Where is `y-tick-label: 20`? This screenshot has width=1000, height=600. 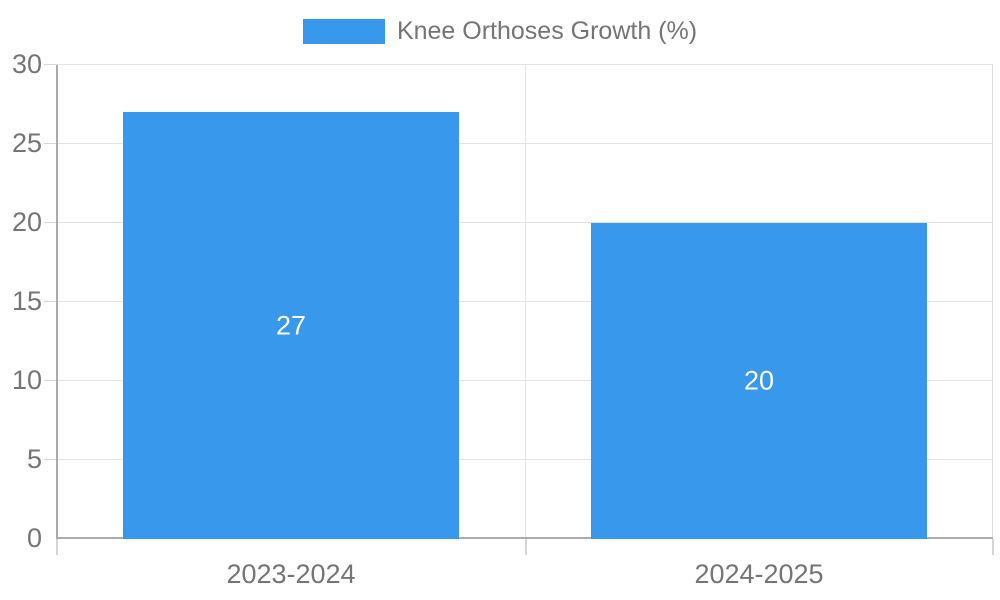
y-tick-label: 20 is located at coordinates (26, 221).